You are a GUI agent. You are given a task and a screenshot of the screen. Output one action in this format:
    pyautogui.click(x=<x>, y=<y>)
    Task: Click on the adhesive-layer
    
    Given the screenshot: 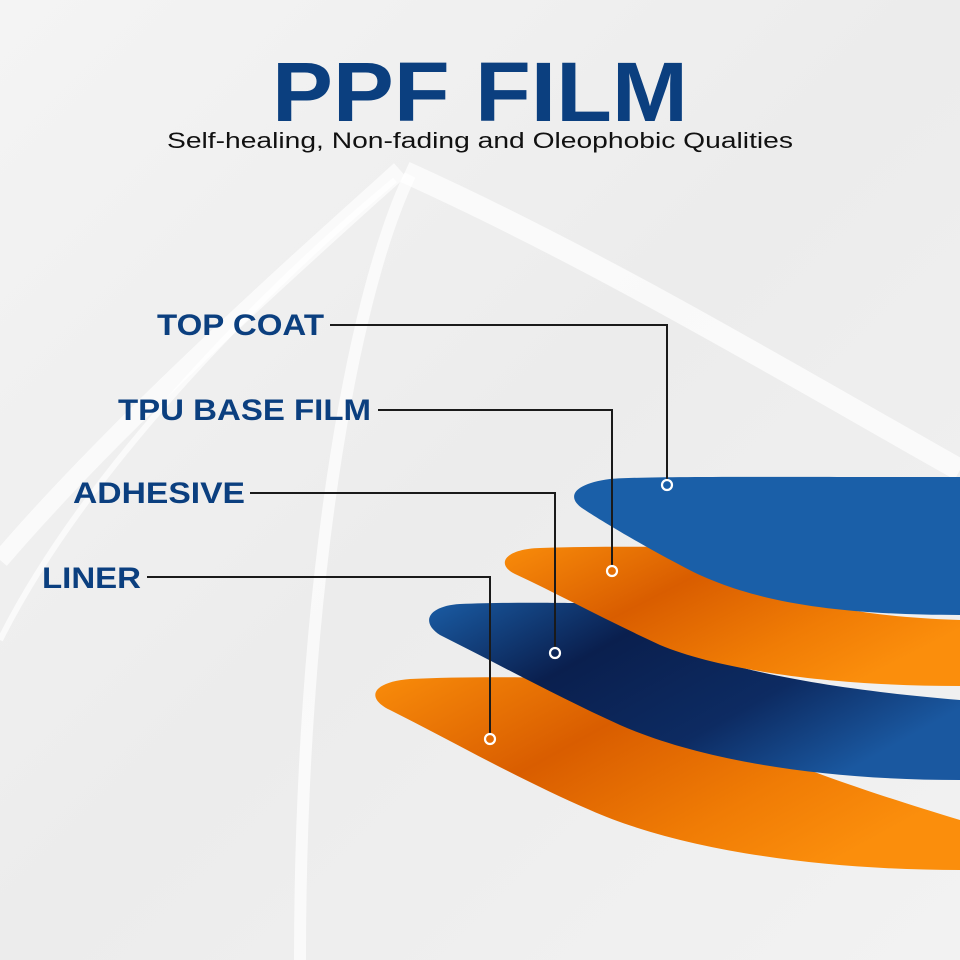 What is the action you would take?
    pyautogui.click(x=694, y=691)
    